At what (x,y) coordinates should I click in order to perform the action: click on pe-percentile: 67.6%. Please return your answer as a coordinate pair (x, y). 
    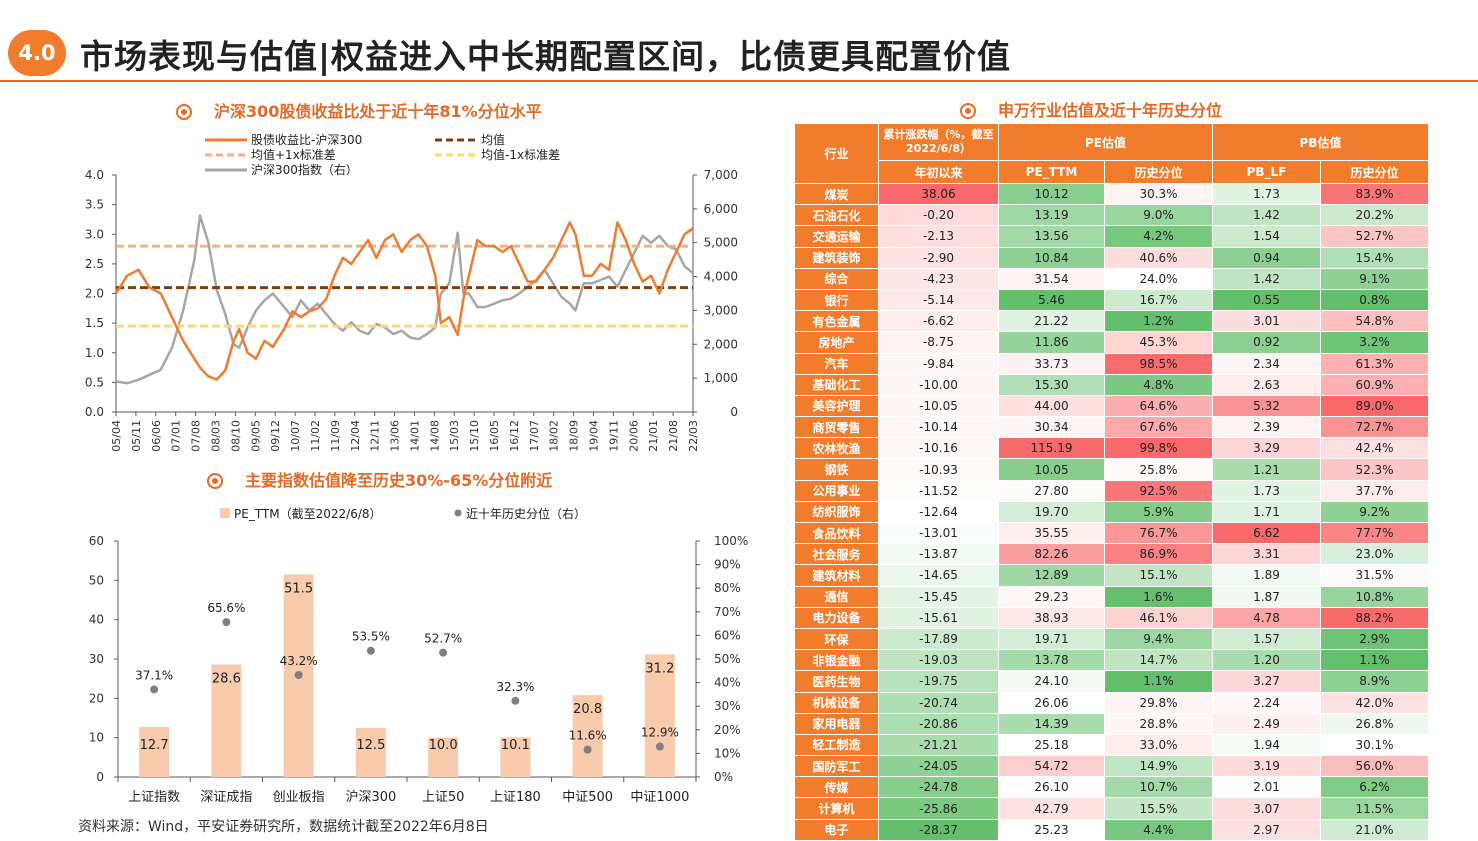
    Looking at the image, I should click on (1158, 427).